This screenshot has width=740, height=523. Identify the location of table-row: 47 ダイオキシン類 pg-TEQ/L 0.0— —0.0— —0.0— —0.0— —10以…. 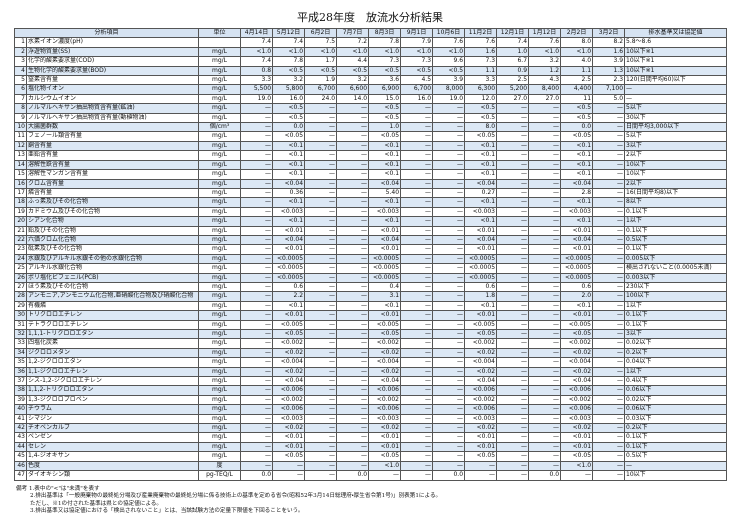
(371, 475).